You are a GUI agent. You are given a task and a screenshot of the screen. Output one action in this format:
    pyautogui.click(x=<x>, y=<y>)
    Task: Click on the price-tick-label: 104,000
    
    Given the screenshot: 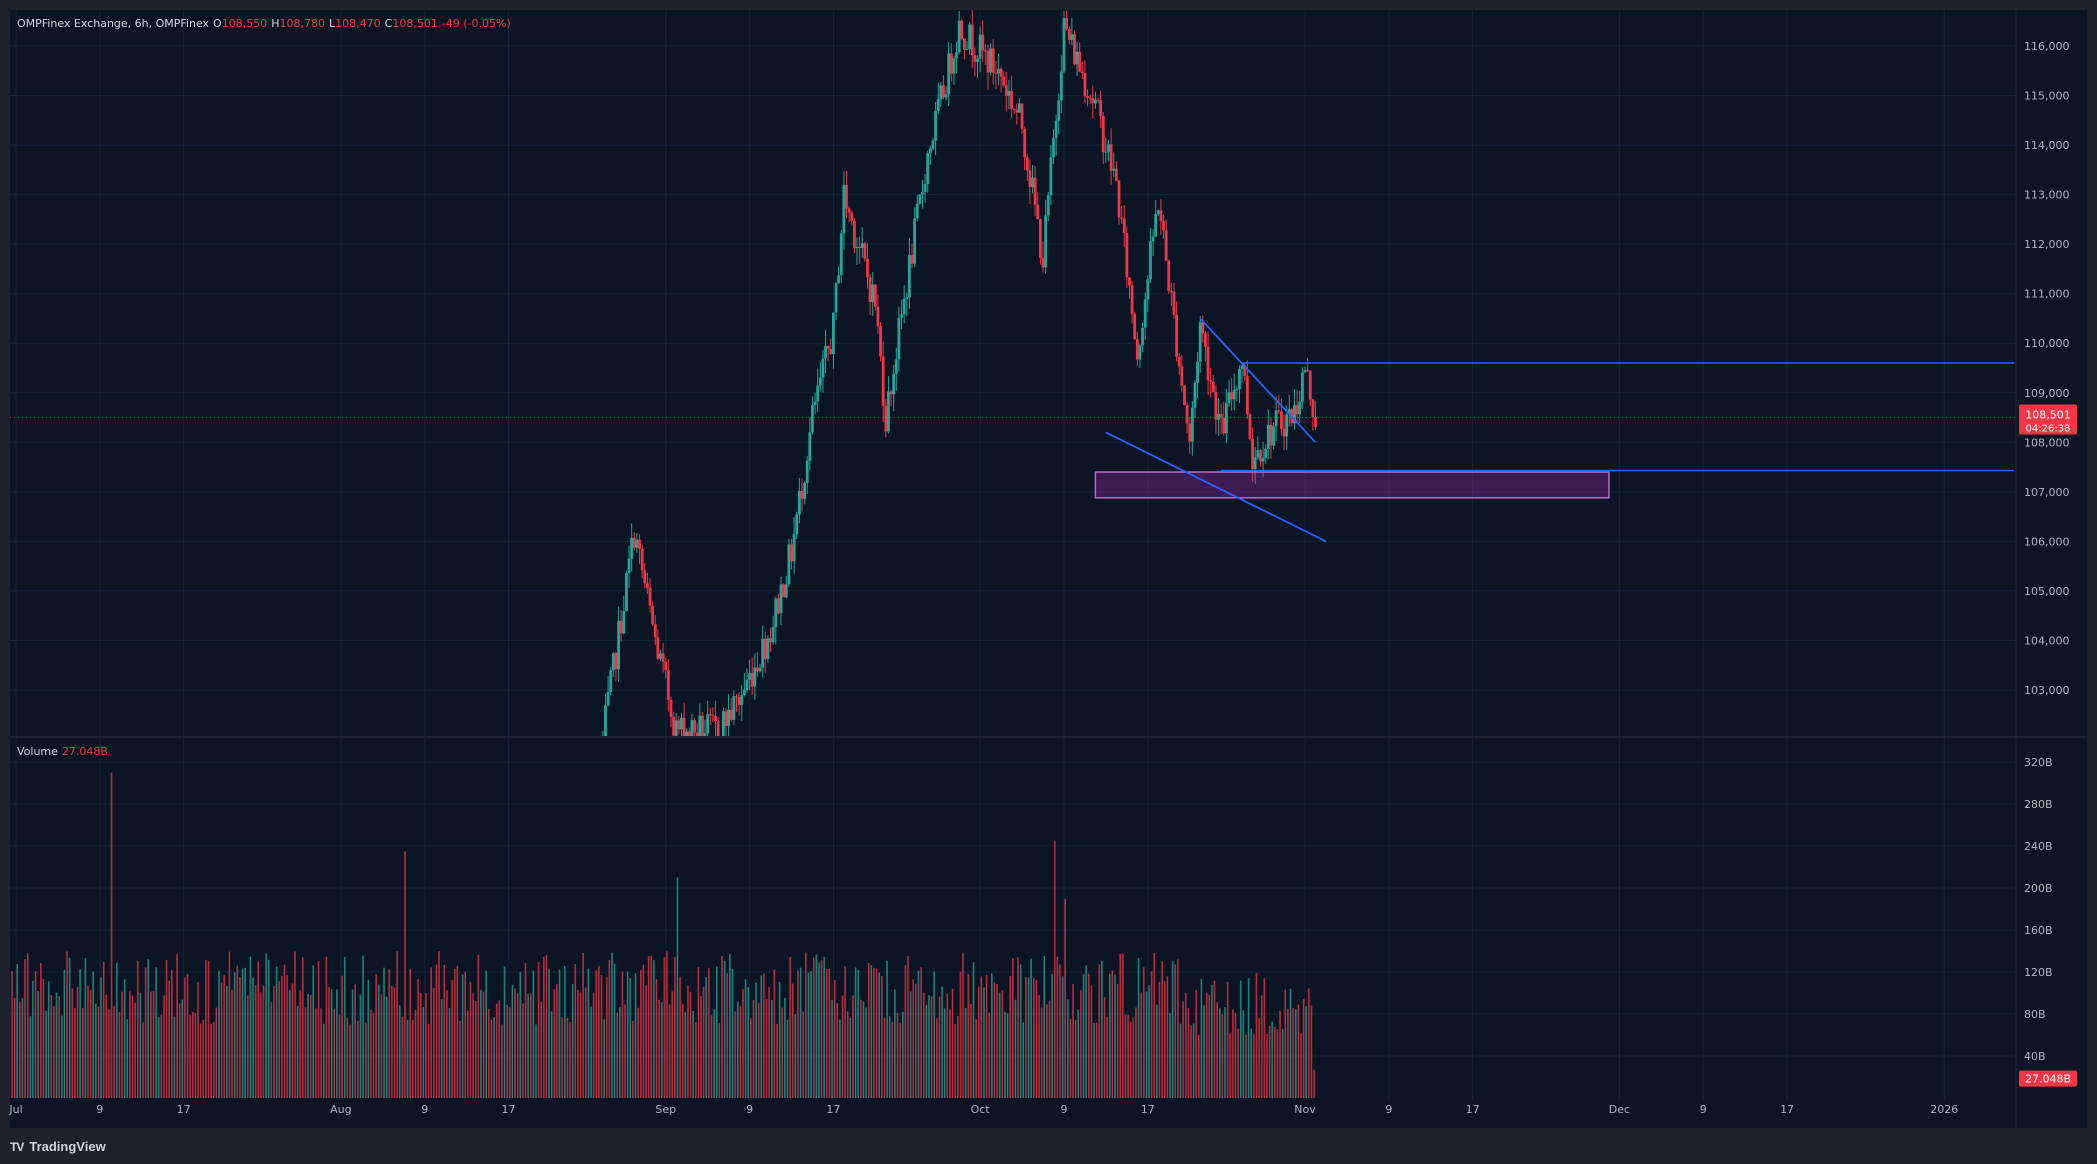 What is the action you would take?
    pyautogui.click(x=2047, y=640)
    